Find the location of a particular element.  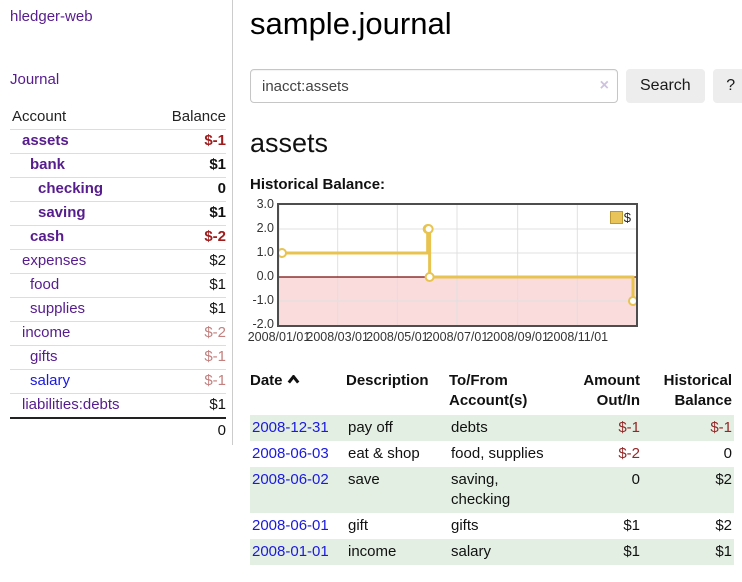

register-header-amount: Amount Out/In is located at coordinates (611, 390).